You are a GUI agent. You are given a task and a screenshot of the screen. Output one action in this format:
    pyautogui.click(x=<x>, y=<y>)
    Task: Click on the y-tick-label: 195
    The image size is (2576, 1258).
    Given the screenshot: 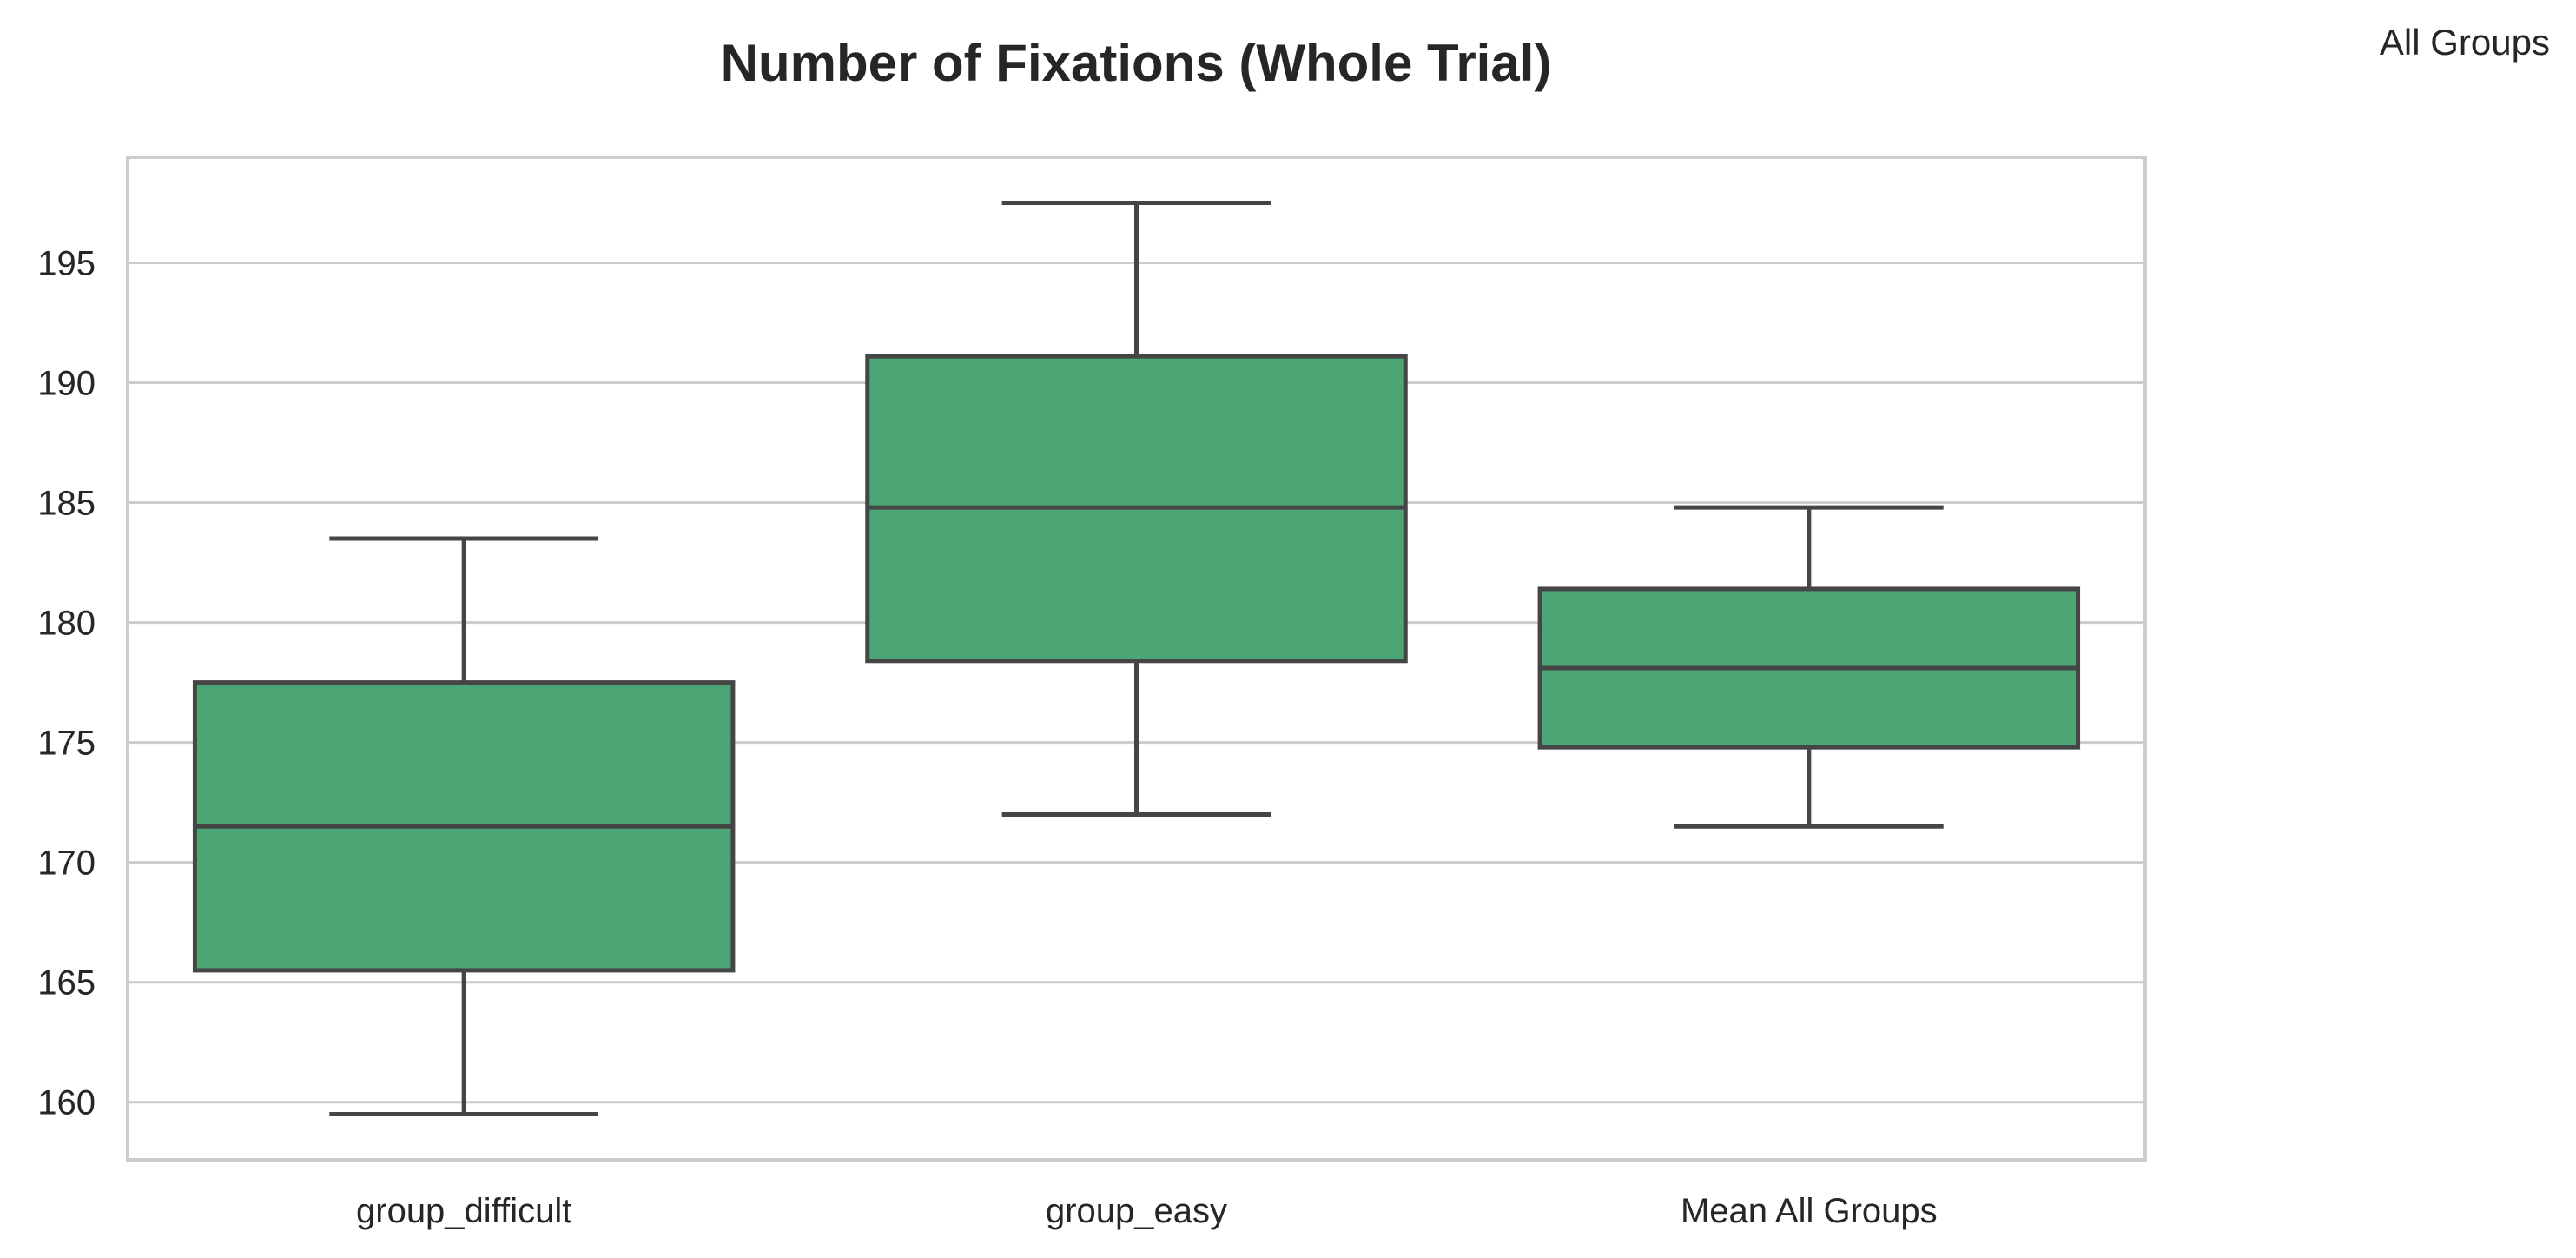 What is the action you would take?
    pyautogui.click(x=67, y=263)
    